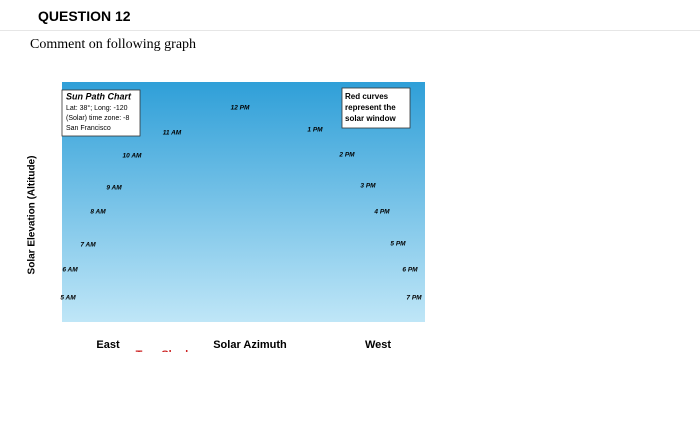 The height and width of the screenshot is (422, 700). Describe the element at coordinates (381, 212) in the screenshot. I see `hour-label: 4 PM` at that location.